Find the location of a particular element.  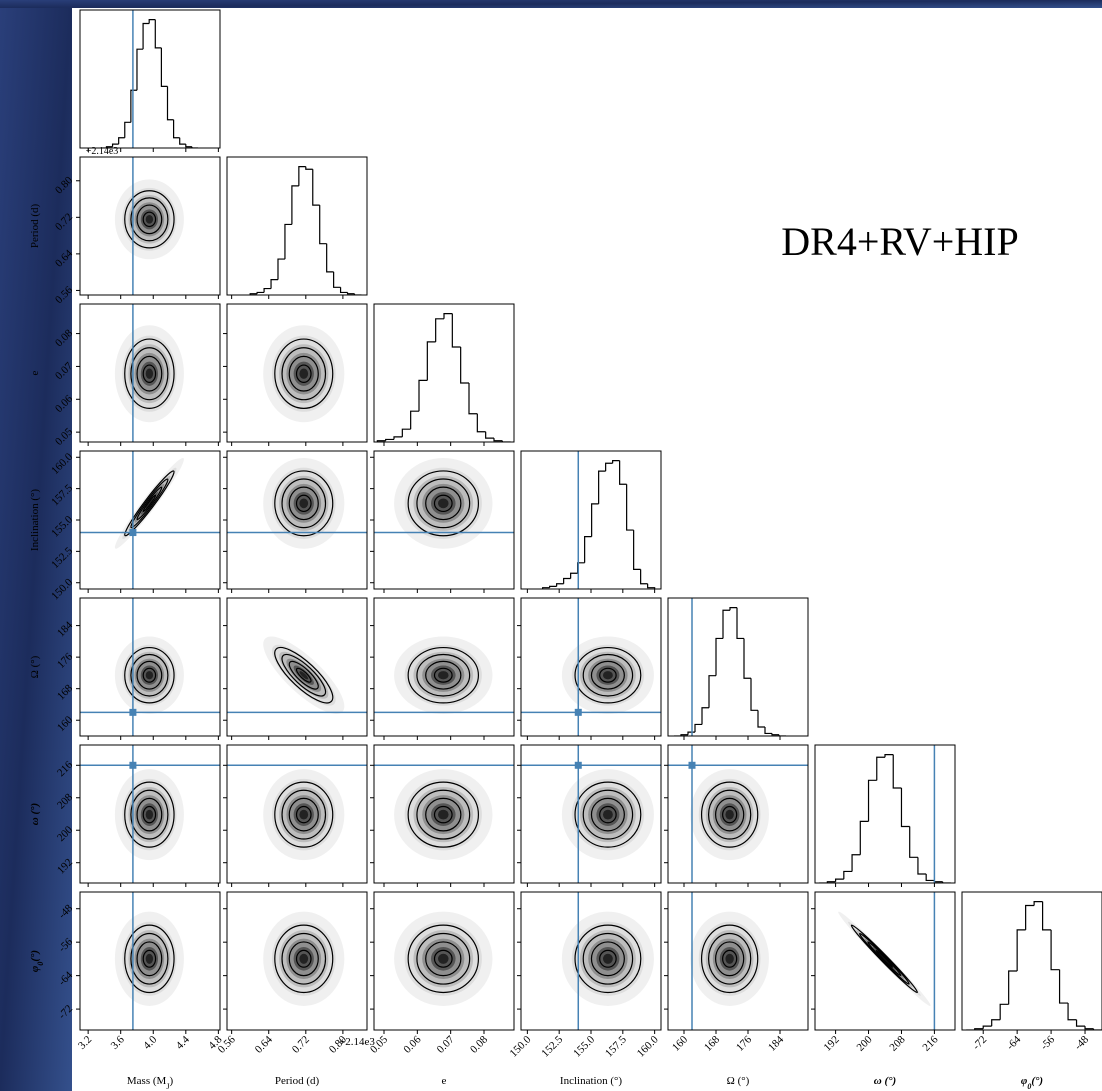

panel: -72 -64 -56 -48 is located at coordinates (1031, 971).